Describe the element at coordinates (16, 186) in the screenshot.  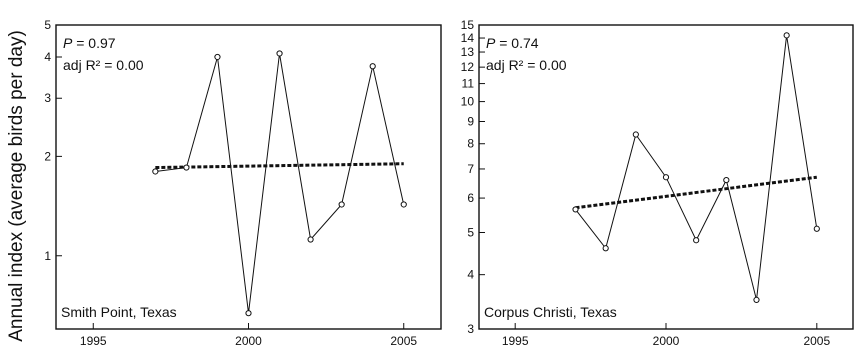
I see `y-axis-label: Annual index (average birds per day)` at that location.